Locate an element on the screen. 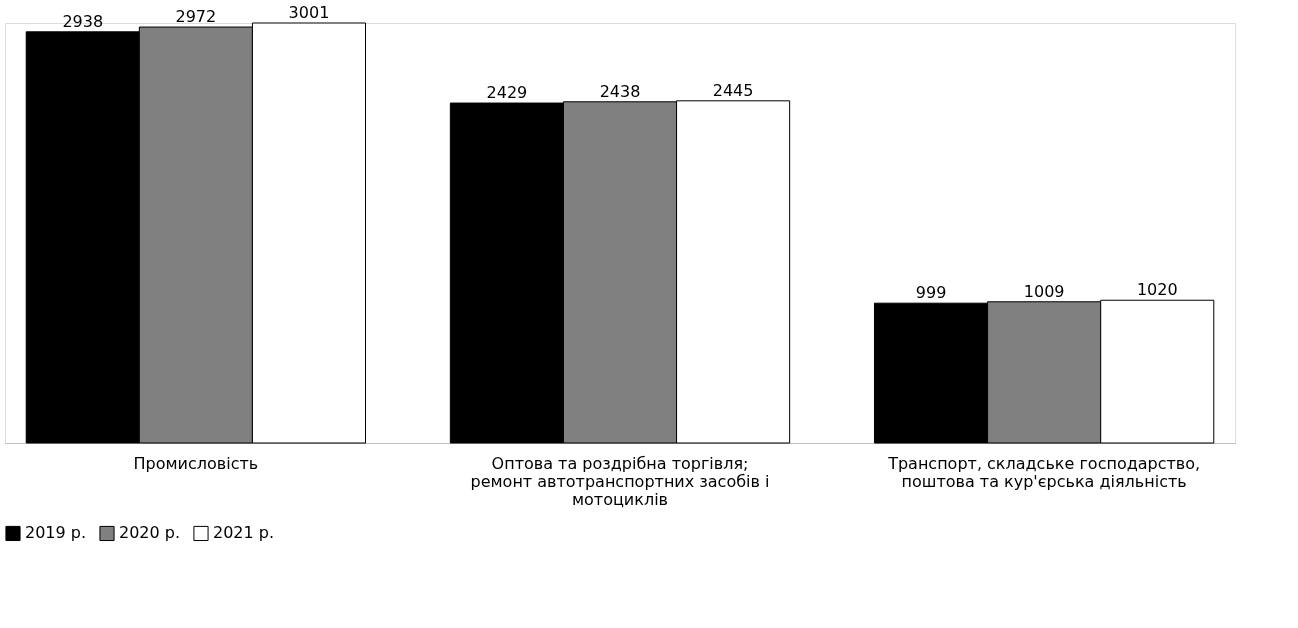  x-tick-label: Транспорт, складське господарство, поштова та кур'єрська діяльність is located at coordinates (1044, 472).